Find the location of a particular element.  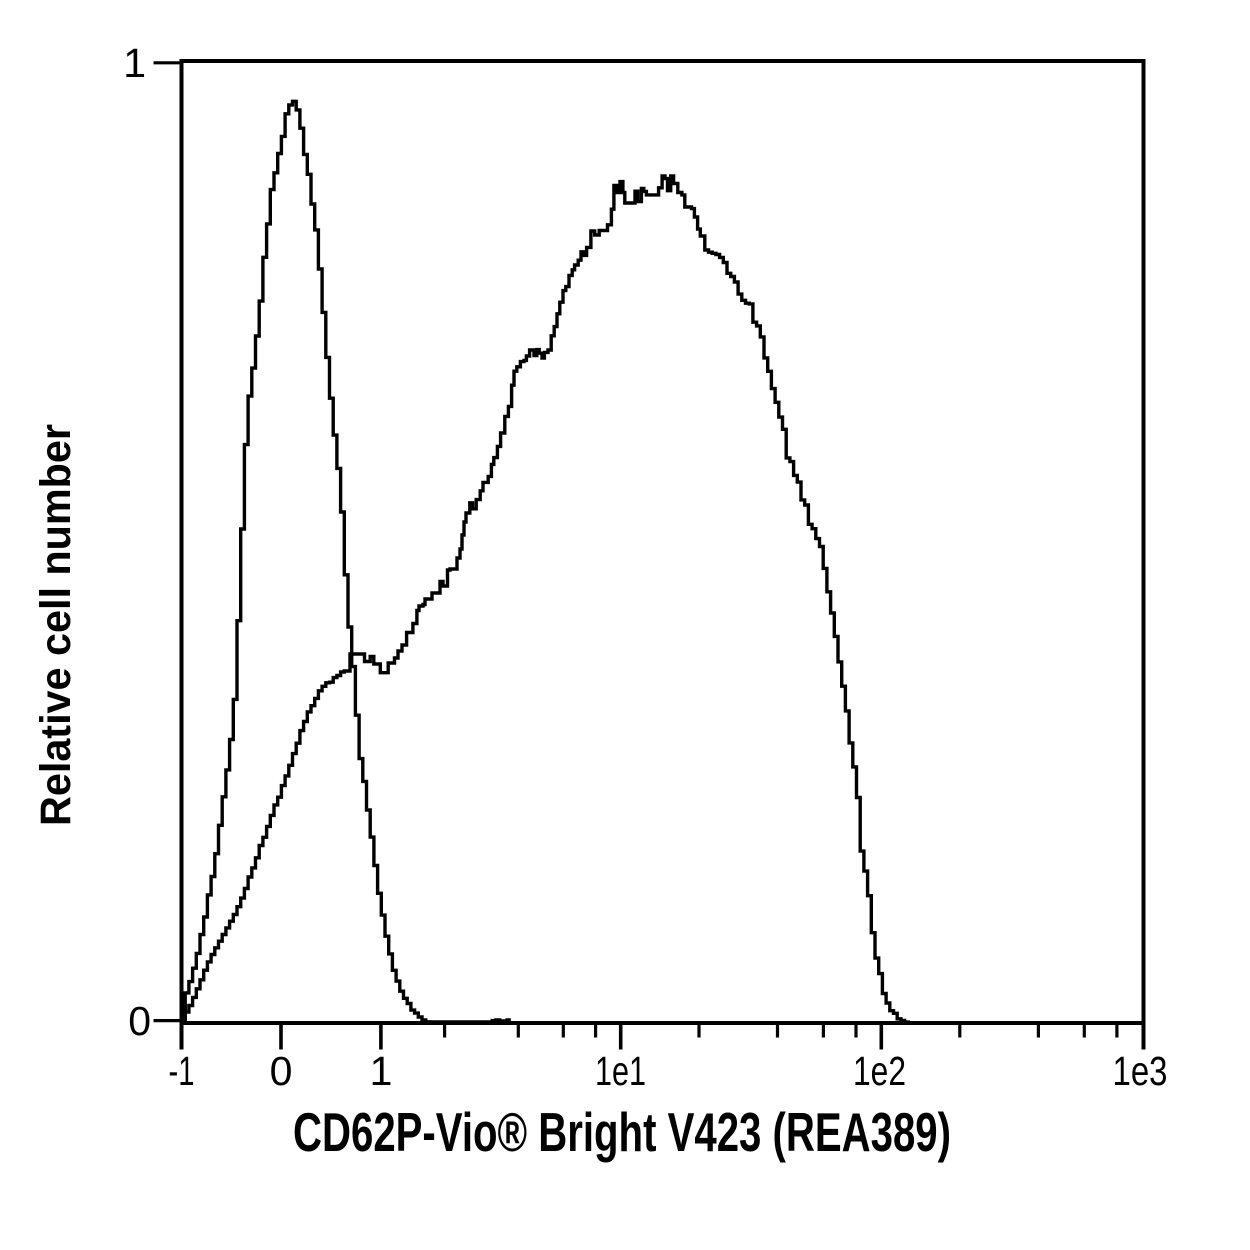

svg-text: Relative cell number is located at coordinates (56, 625).